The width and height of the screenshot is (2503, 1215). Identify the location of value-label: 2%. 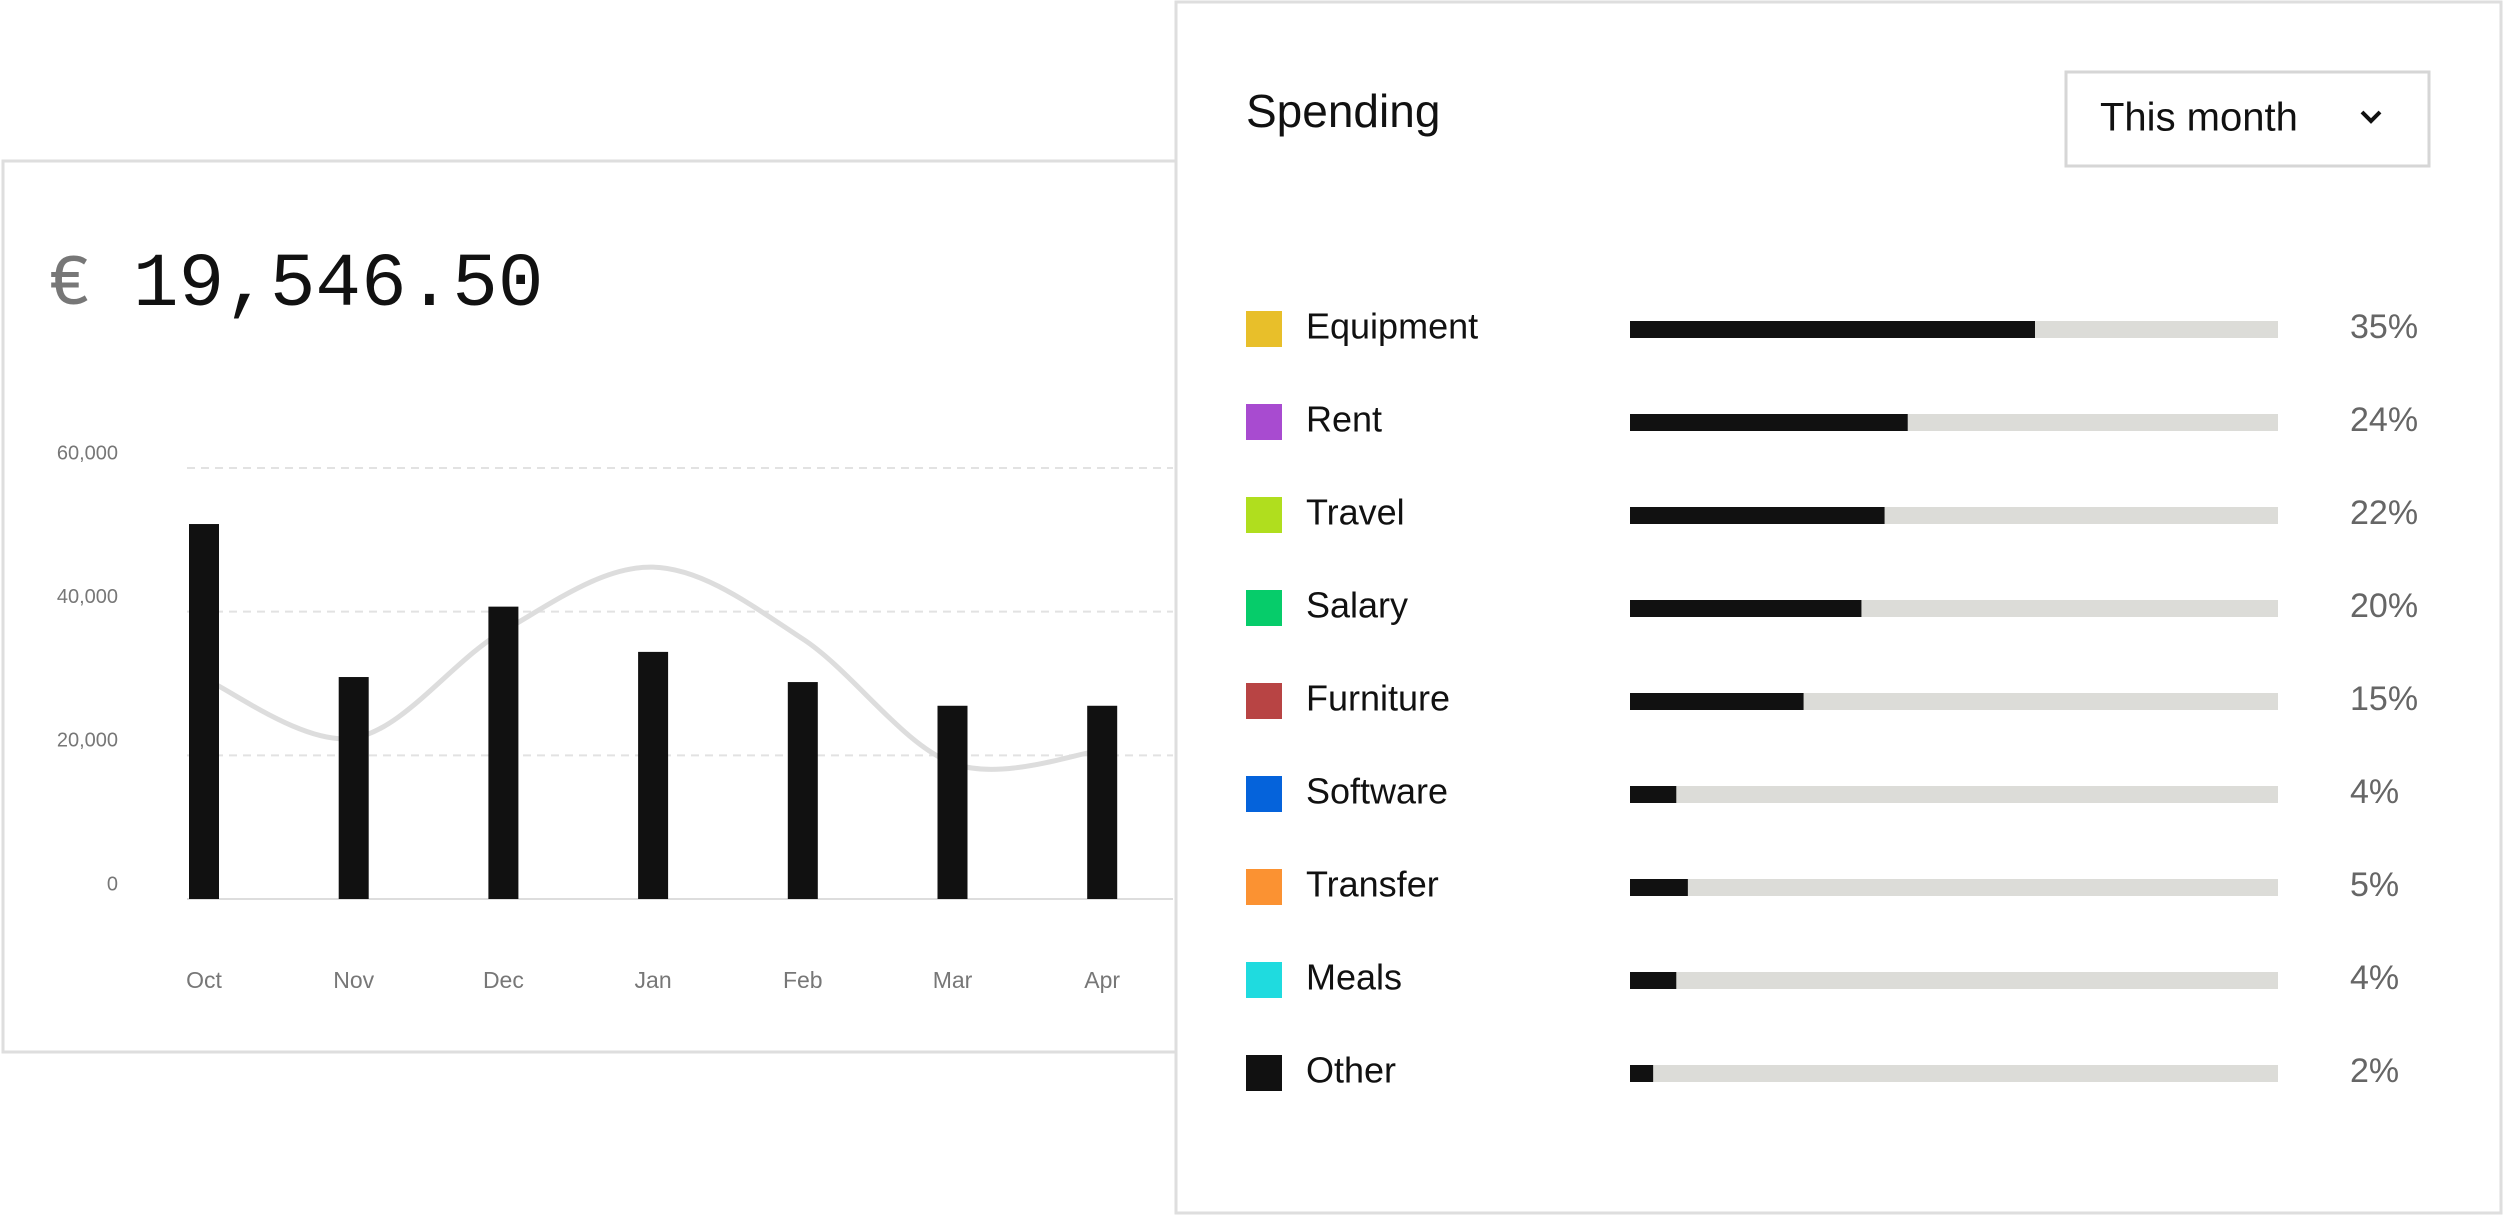
(2374, 1071).